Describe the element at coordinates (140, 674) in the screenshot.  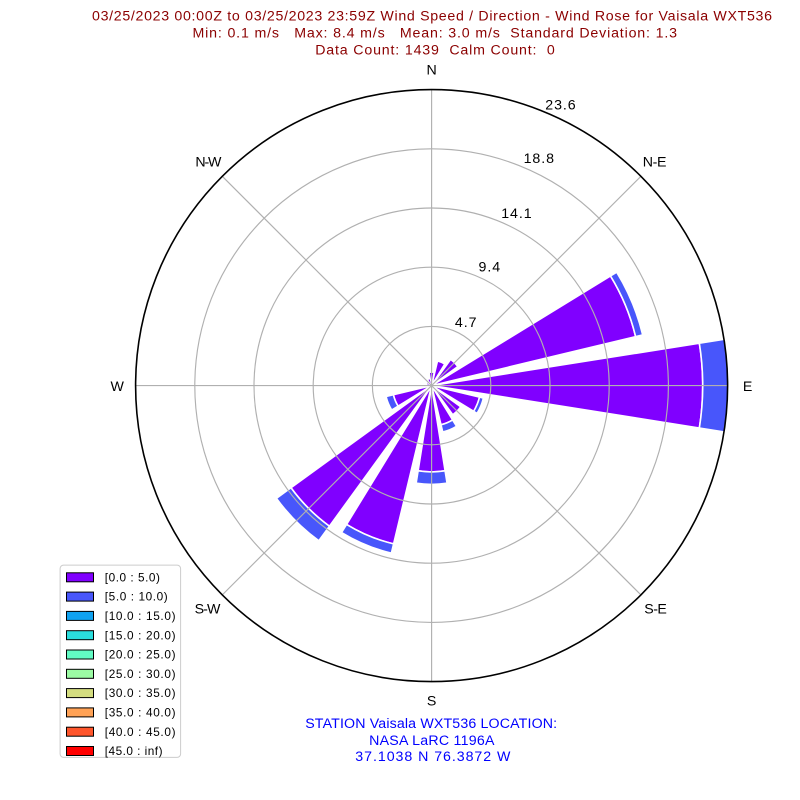
I see `svg-text: [25.0 : 30.0)` at that location.